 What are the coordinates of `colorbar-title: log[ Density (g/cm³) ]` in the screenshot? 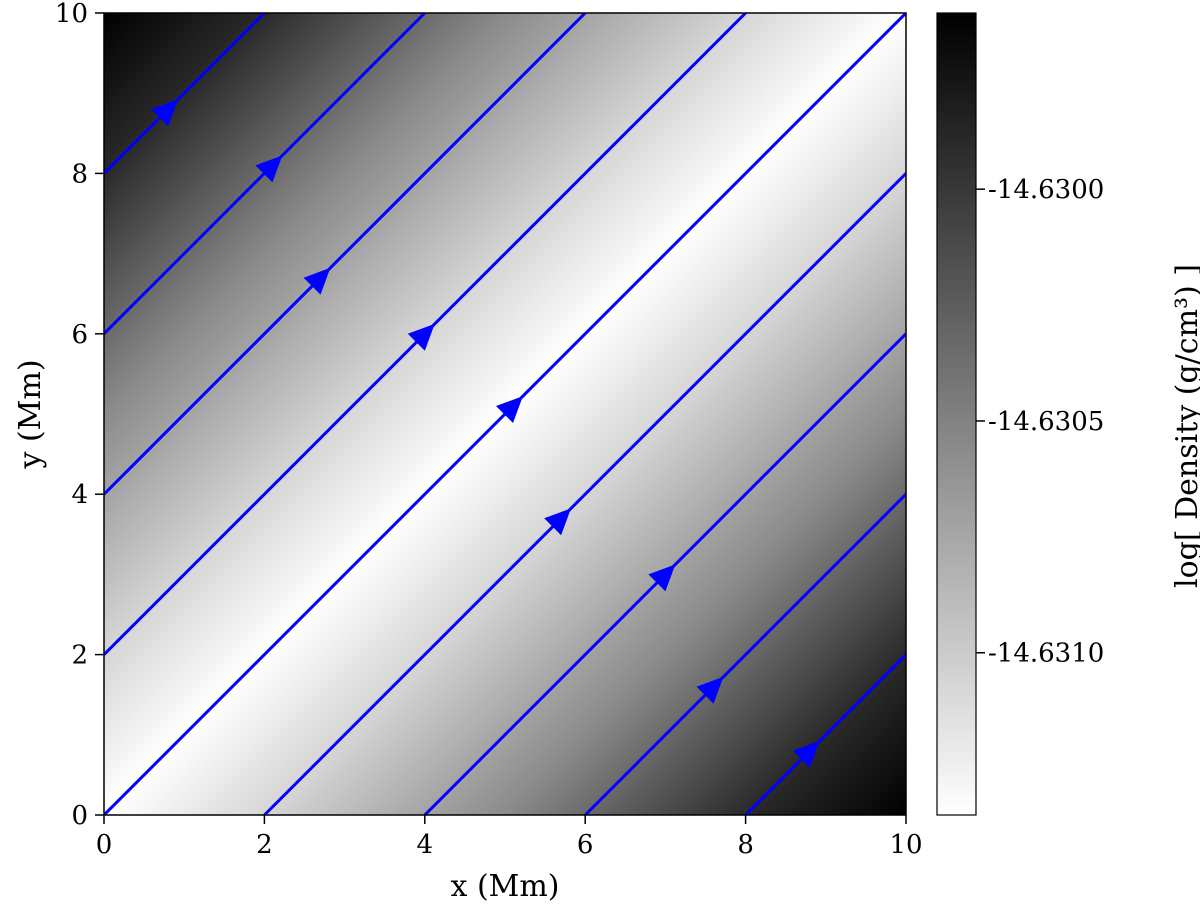 It's located at (1185, 426).